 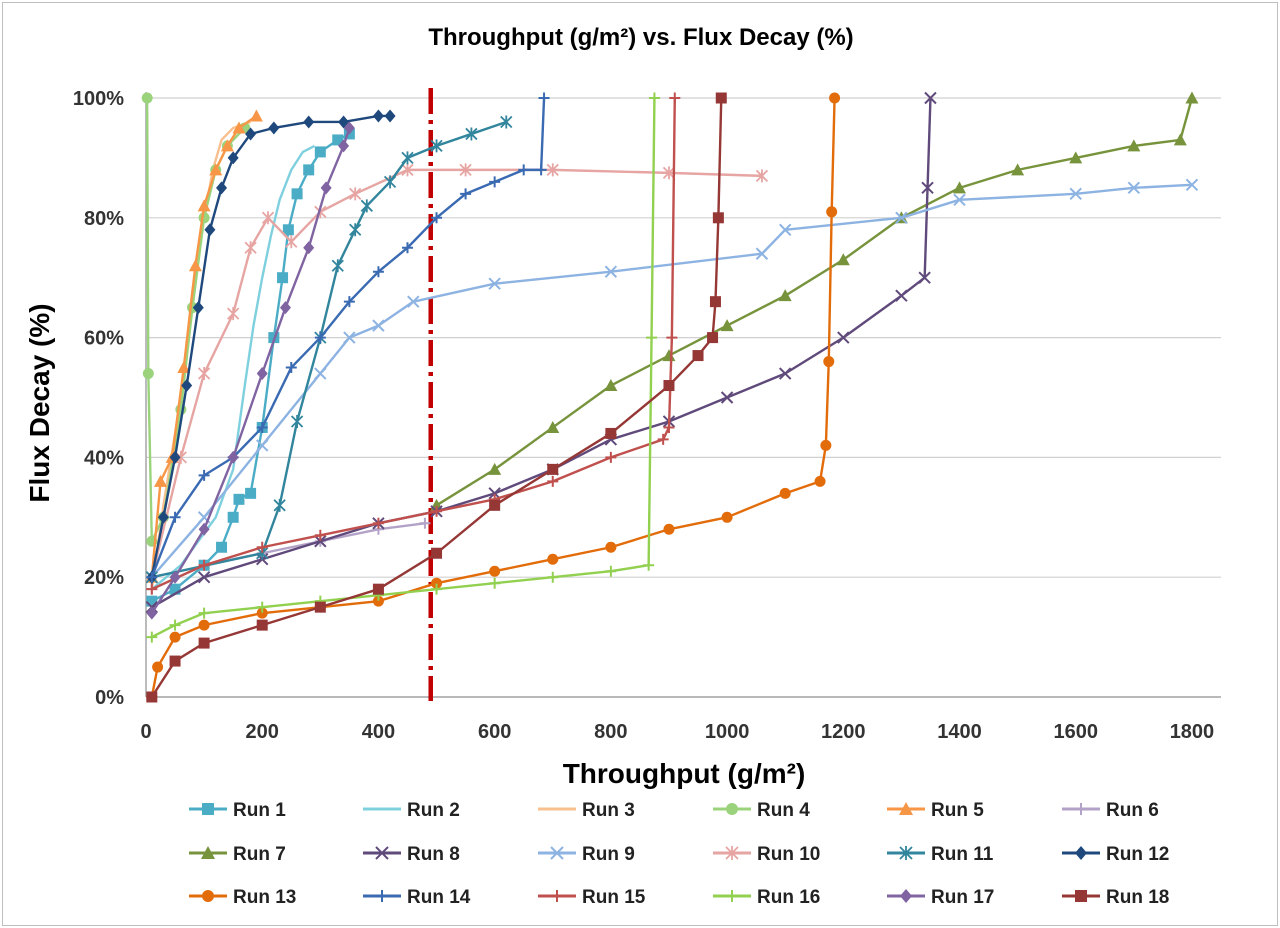 What do you see at coordinates (98, 99) in the screenshot?
I see `y-tick-label: 100%` at bounding box center [98, 99].